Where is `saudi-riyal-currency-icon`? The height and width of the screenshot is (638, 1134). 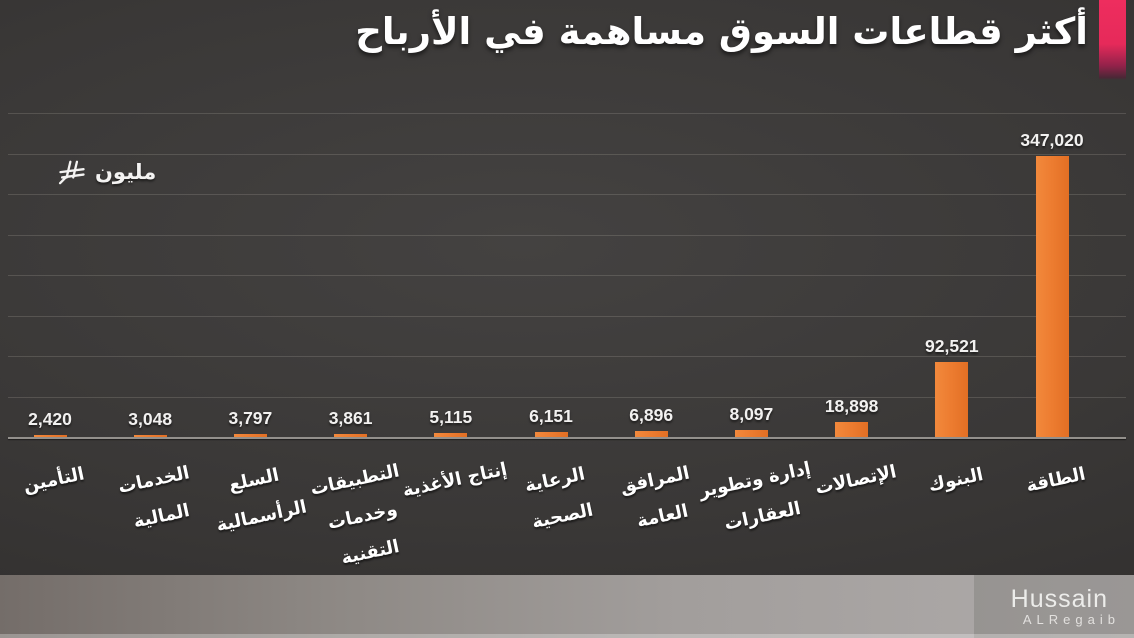 saudi-riyal-currency-icon is located at coordinates (72, 172).